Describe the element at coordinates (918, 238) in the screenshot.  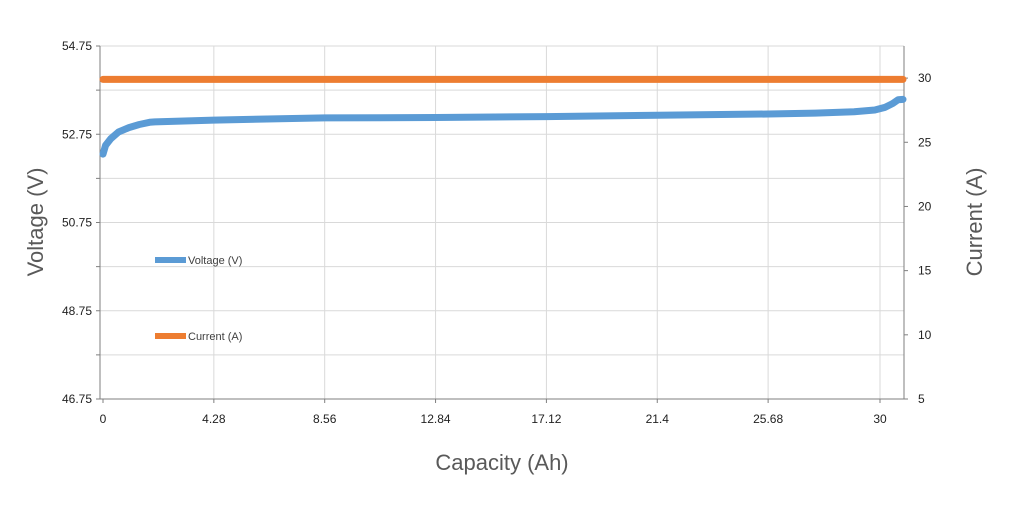
I see `y2-axis-ticks: 5 10 15 20 25 30` at that location.